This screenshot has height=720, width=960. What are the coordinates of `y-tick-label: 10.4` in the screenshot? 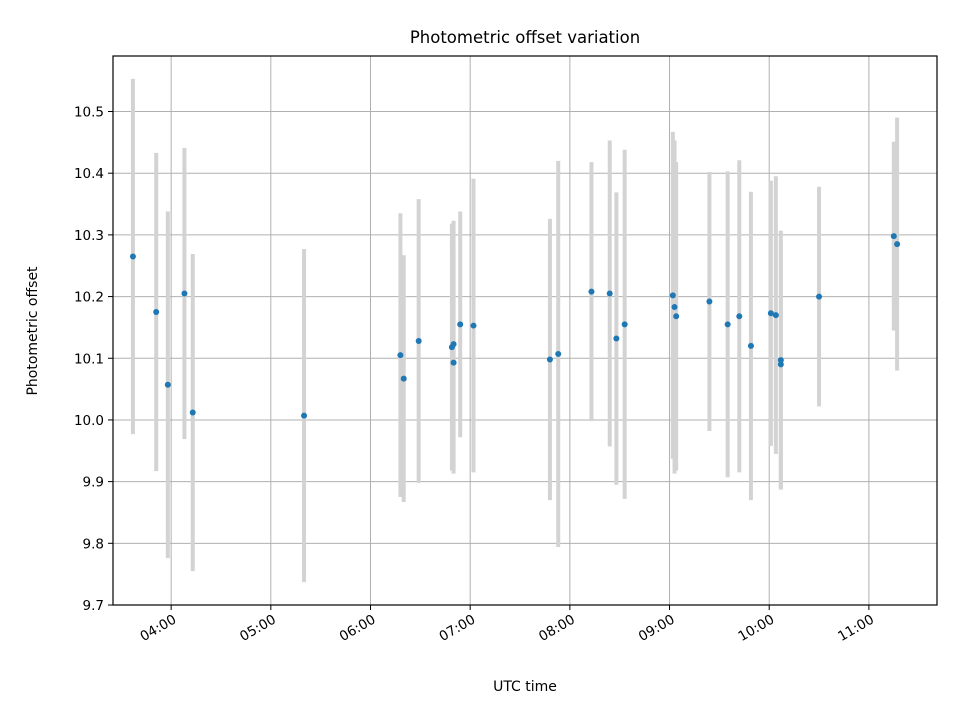 It's located at (89, 174).